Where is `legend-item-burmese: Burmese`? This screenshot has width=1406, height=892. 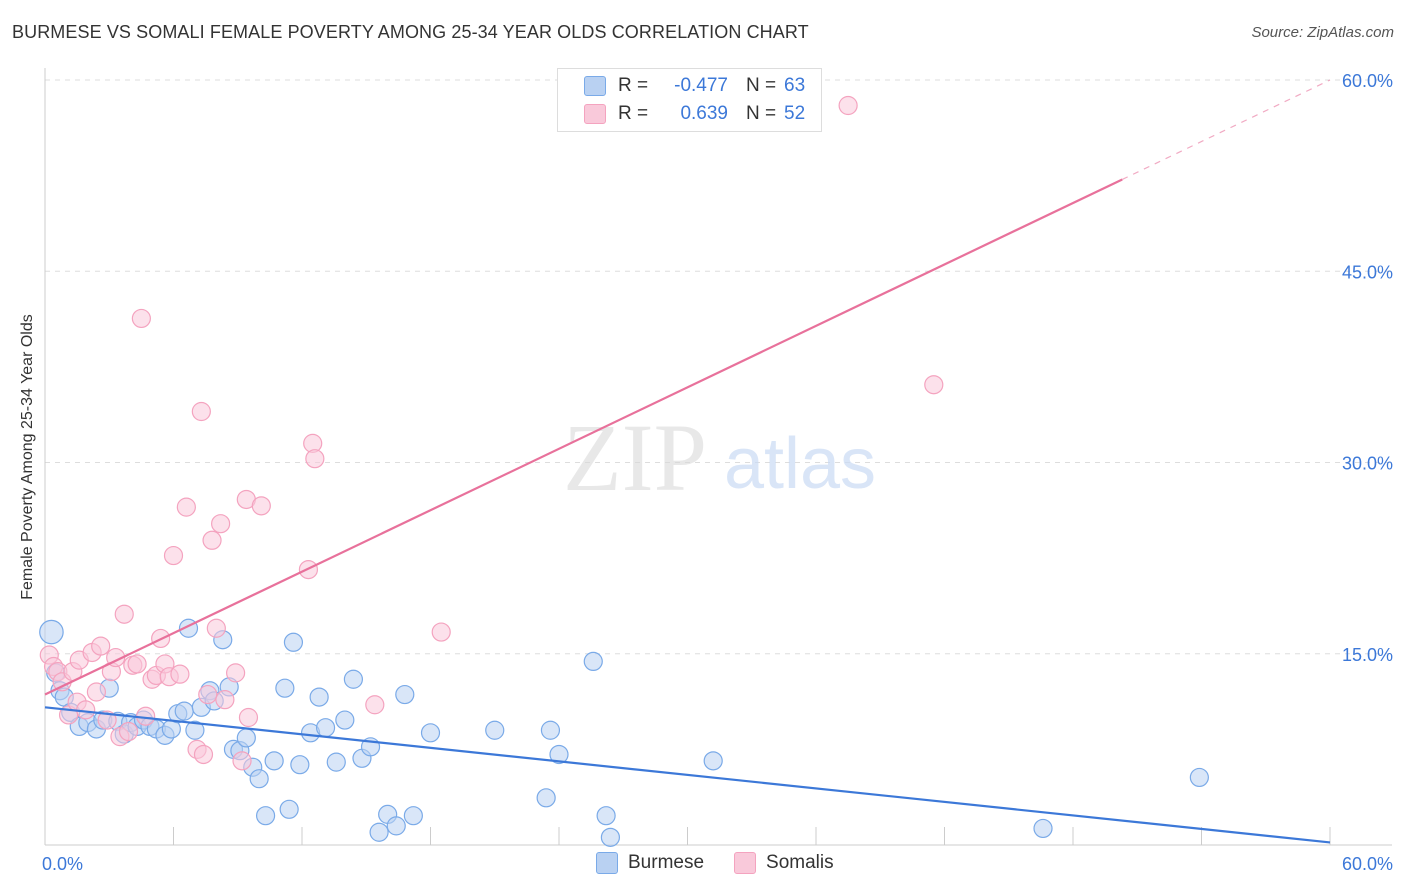 legend-item-burmese: Burmese is located at coordinates (650, 863).